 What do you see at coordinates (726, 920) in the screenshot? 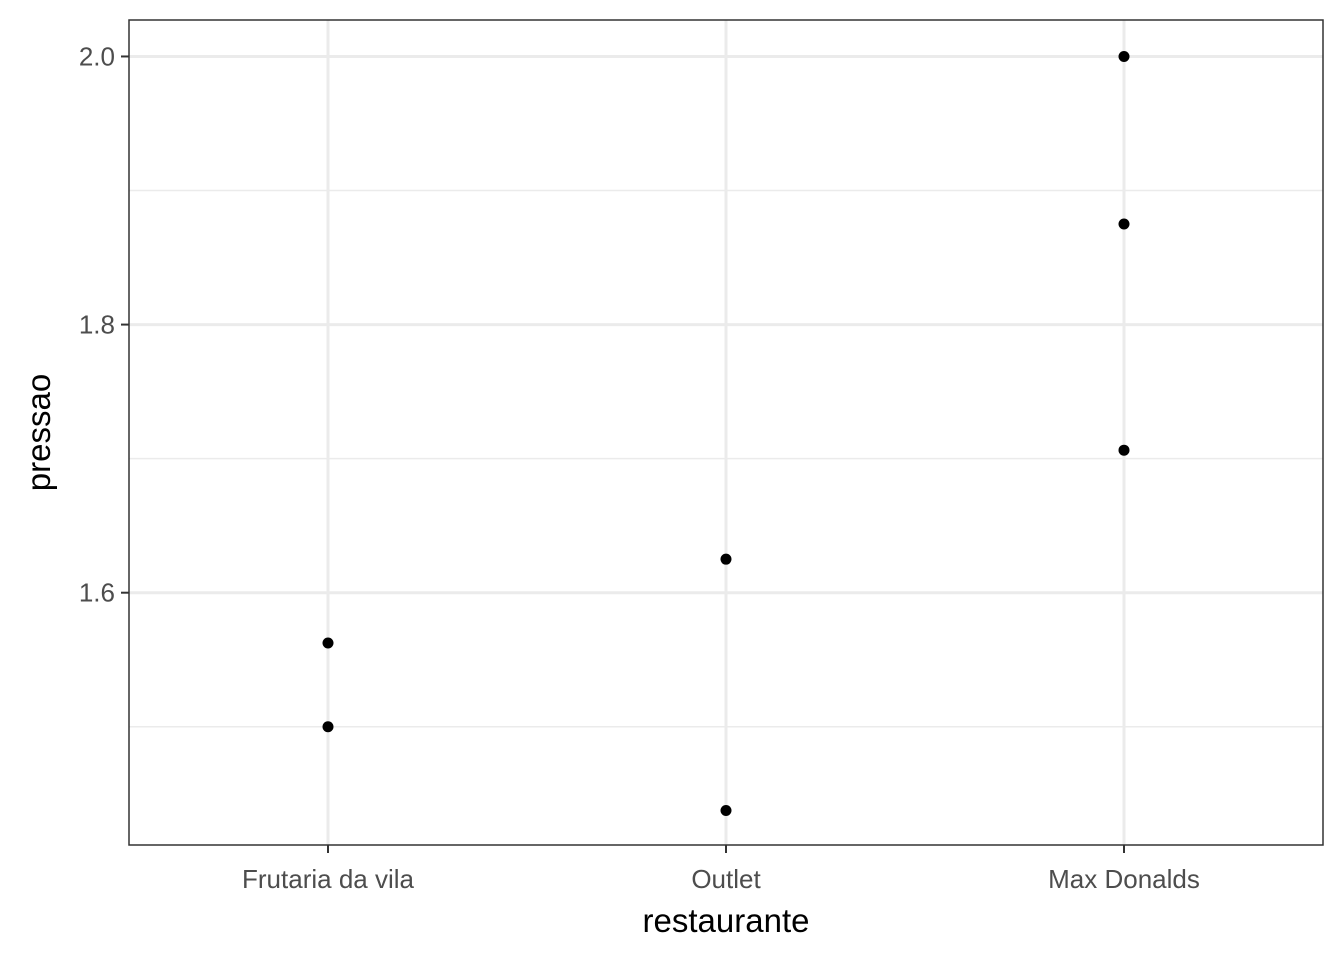
I see `x-axis-title: restaurante` at bounding box center [726, 920].